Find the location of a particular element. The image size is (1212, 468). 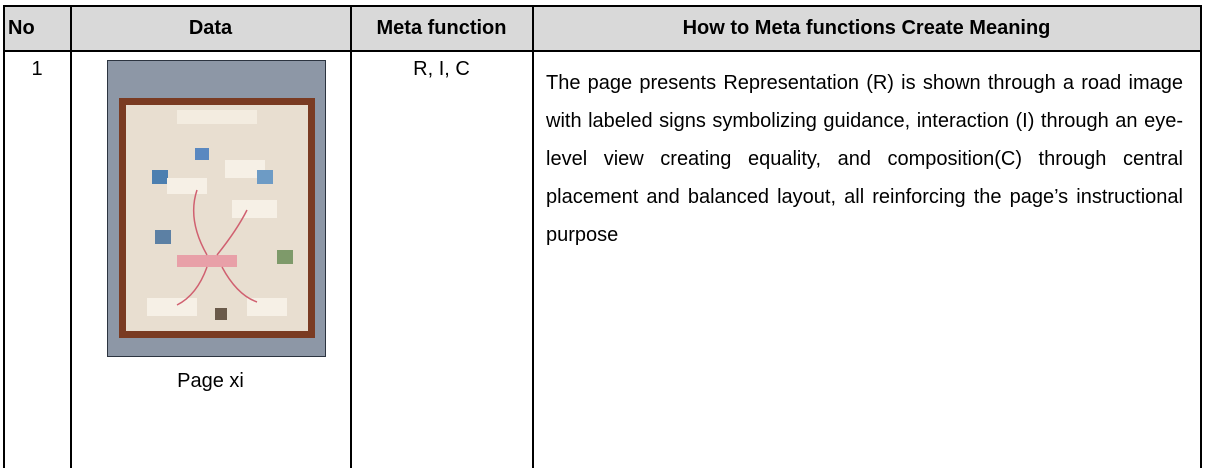

meta-function: R, I, C is located at coordinates (441, 69).